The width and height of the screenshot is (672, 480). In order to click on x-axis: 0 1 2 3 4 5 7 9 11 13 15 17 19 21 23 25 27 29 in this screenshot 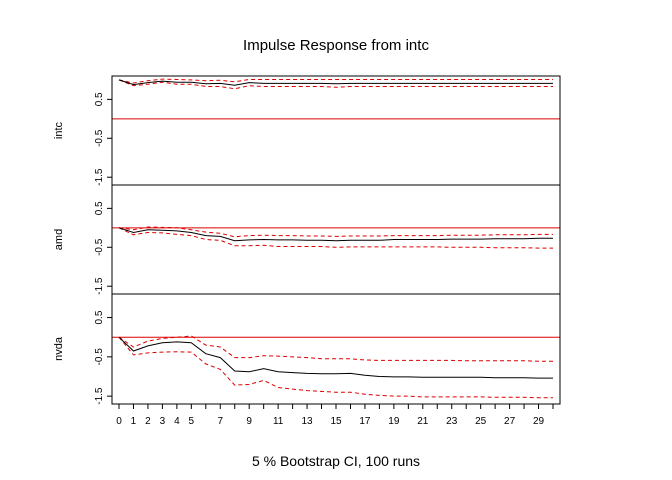, I will do `click(335, 415)`.